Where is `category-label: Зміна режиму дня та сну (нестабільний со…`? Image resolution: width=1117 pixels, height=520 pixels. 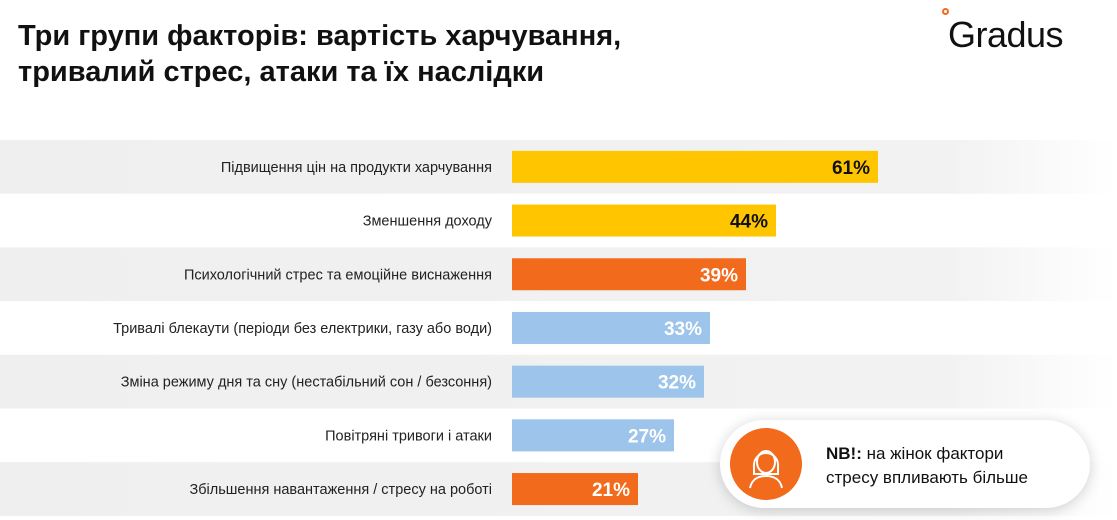
category-label: Зміна режиму дня та сну (нестабільний со… is located at coordinates (306, 383).